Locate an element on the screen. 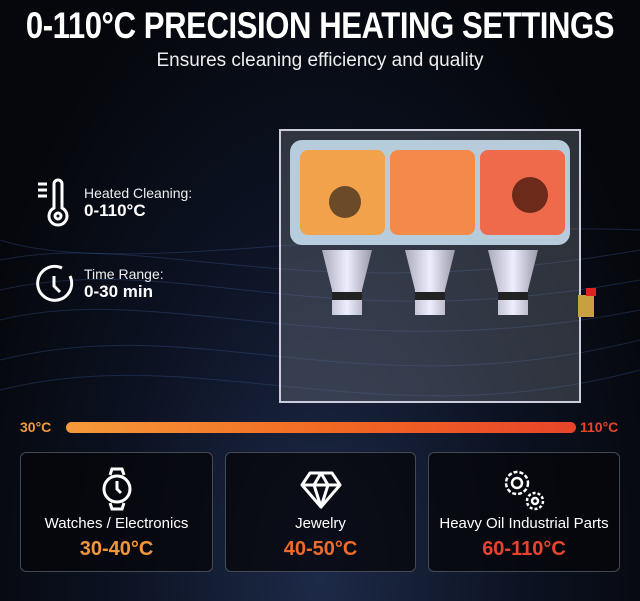 This screenshot has height=601, width=640. scale-min-label: 30°C is located at coordinates (36, 427).